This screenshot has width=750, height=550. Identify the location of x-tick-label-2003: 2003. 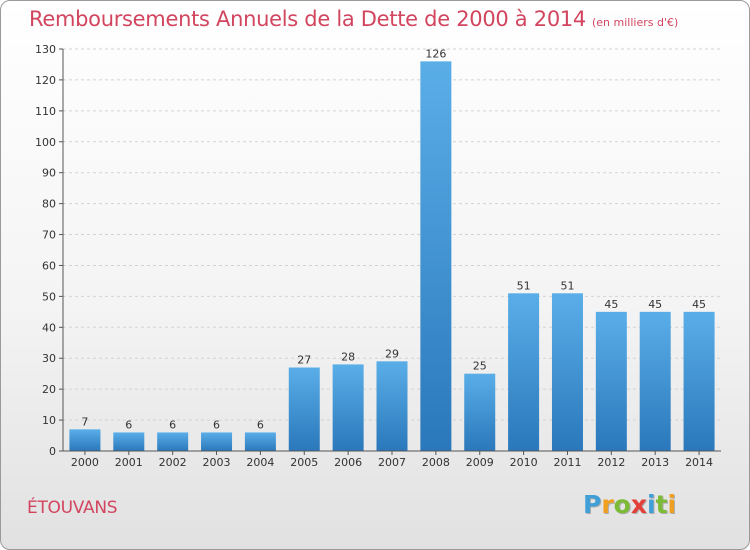
(217, 462).